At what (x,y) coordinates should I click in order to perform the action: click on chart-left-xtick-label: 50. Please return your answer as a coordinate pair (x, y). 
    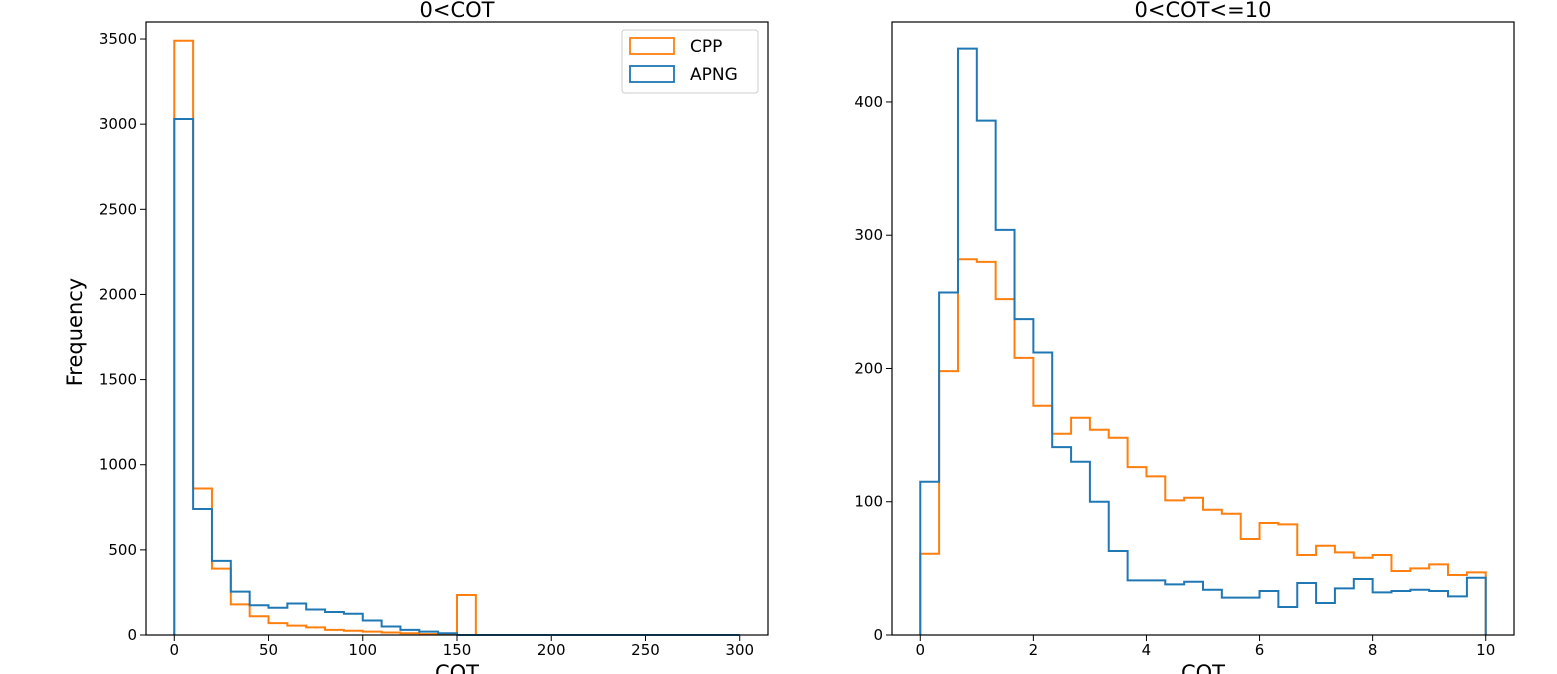
    Looking at the image, I should click on (268, 650).